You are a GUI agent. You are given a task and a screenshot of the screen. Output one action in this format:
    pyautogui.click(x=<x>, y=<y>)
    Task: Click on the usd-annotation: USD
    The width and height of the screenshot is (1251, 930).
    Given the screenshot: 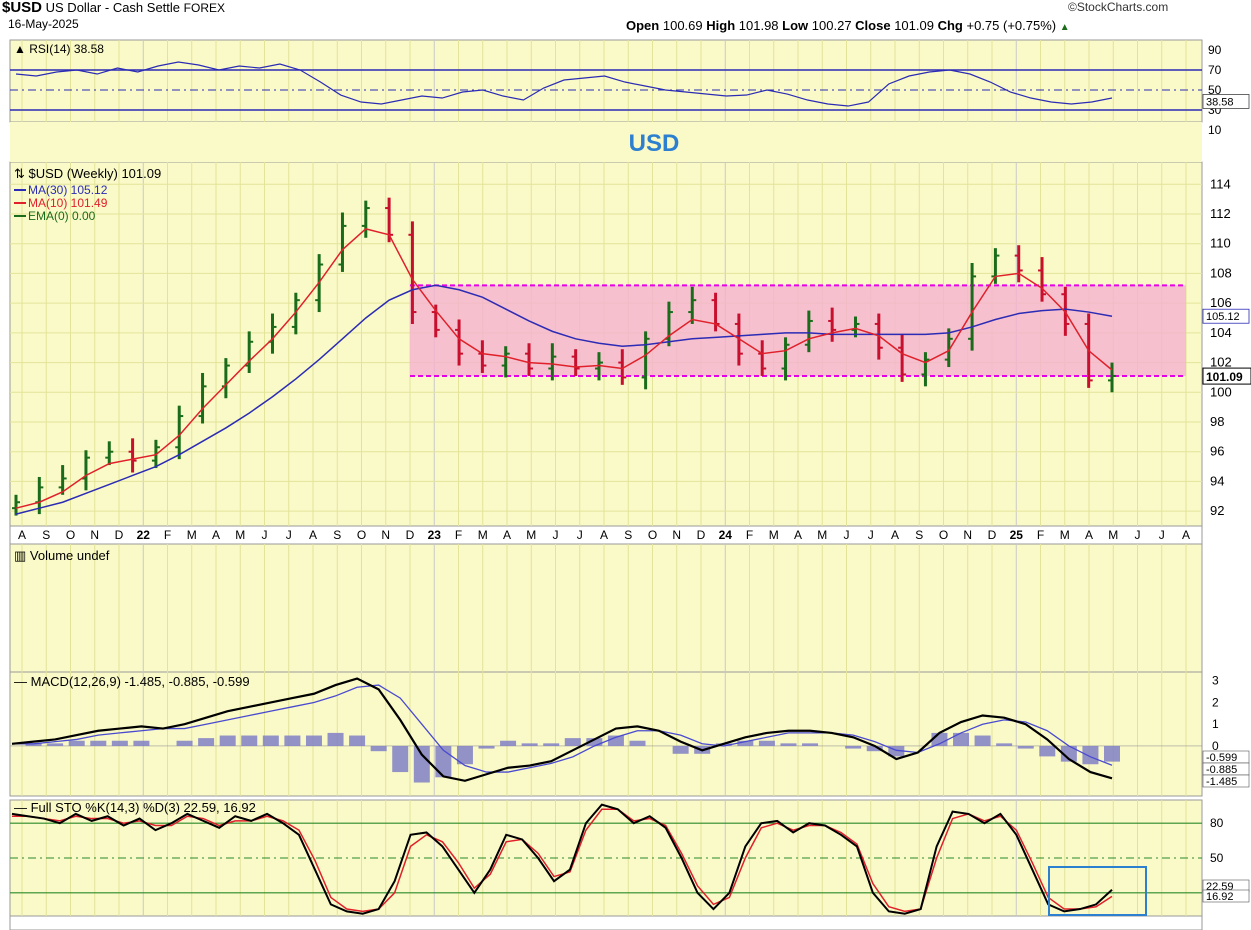 What is the action you would take?
    pyautogui.click(x=654, y=143)
    